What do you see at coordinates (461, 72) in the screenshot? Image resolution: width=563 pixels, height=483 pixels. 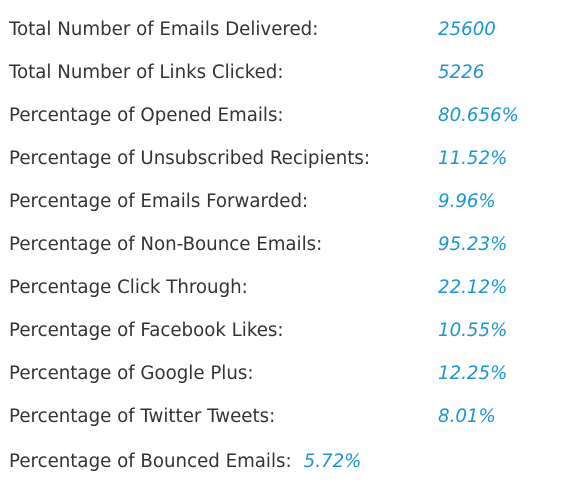 I see `stat-value: 5226` at bounding box center [461, 72].